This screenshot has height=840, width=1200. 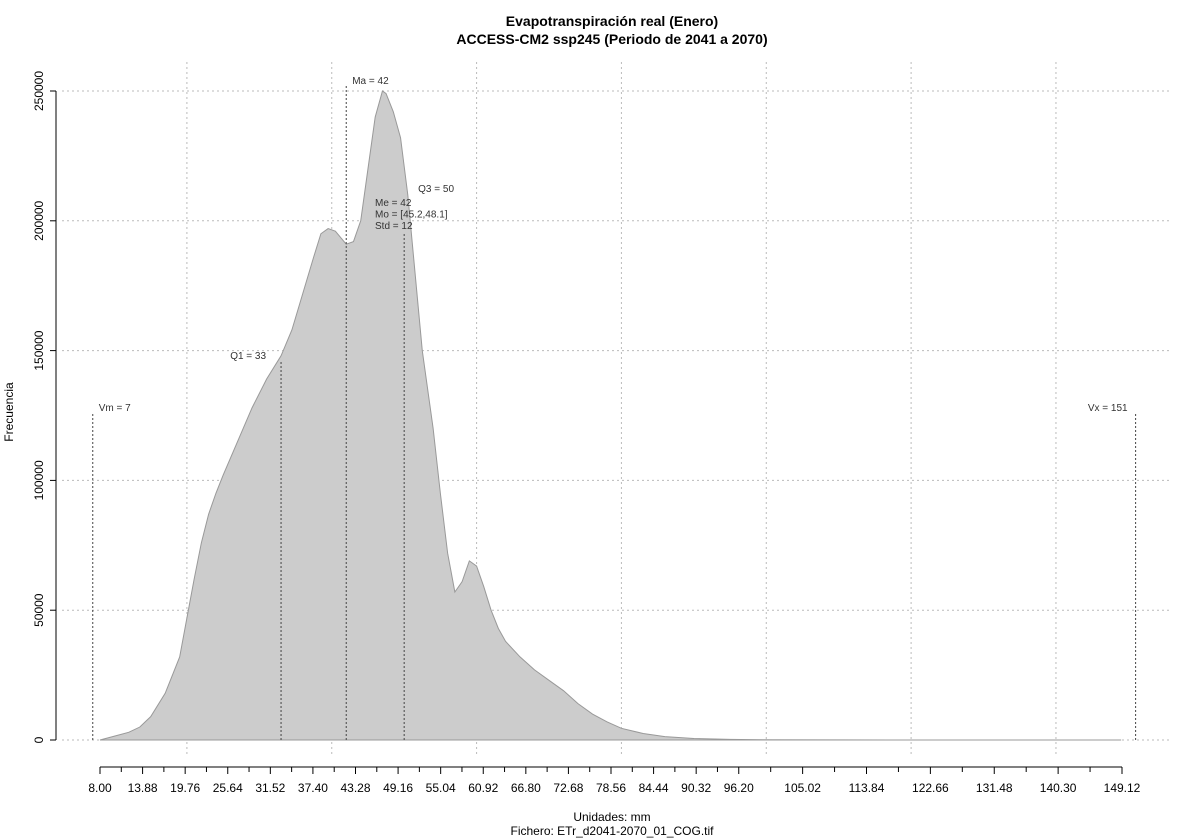 I want to click on x-tick-label: 140.30, so click(x=1058, y=788).